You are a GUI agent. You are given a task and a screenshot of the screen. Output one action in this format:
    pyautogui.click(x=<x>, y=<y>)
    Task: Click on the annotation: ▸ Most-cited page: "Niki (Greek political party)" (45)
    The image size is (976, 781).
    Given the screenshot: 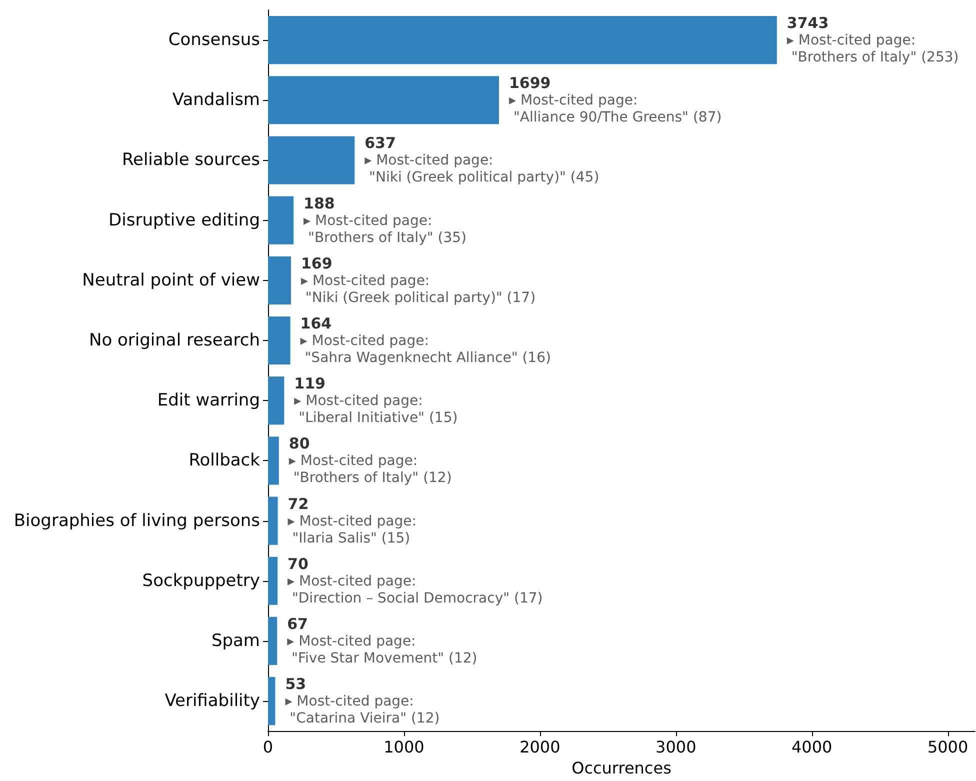 What is the action you would take?
    pyautogui.click(x=482, y=169)
    